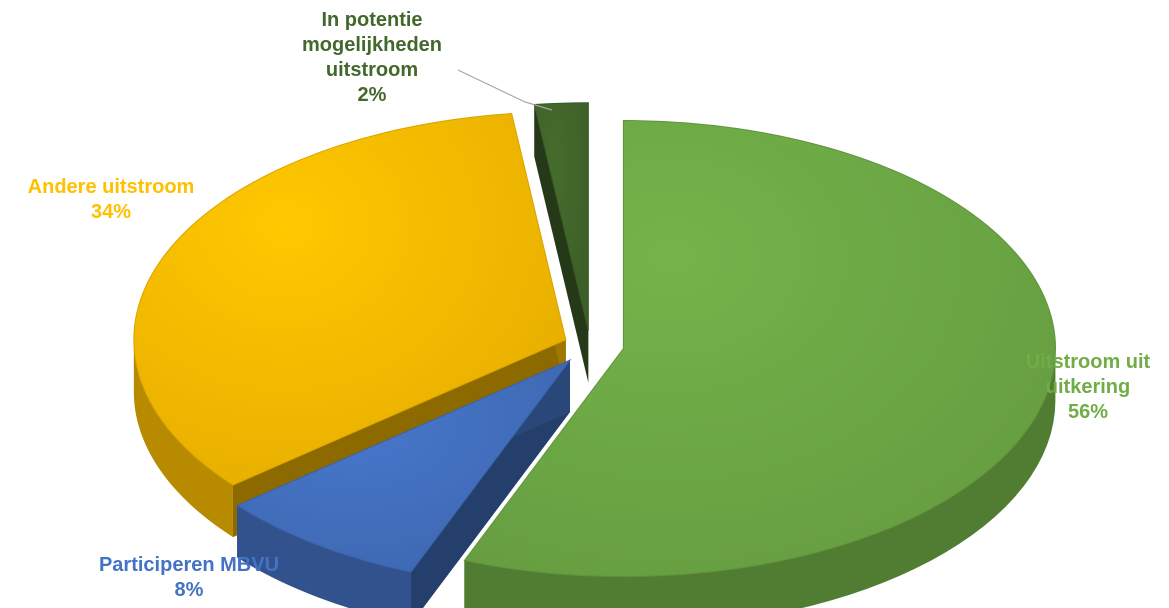  Describe the element at coordinates (111, 200) in the screenshot. I see `slice-label-andere-uitstroom: Andere uitstroom 34%` at that location.